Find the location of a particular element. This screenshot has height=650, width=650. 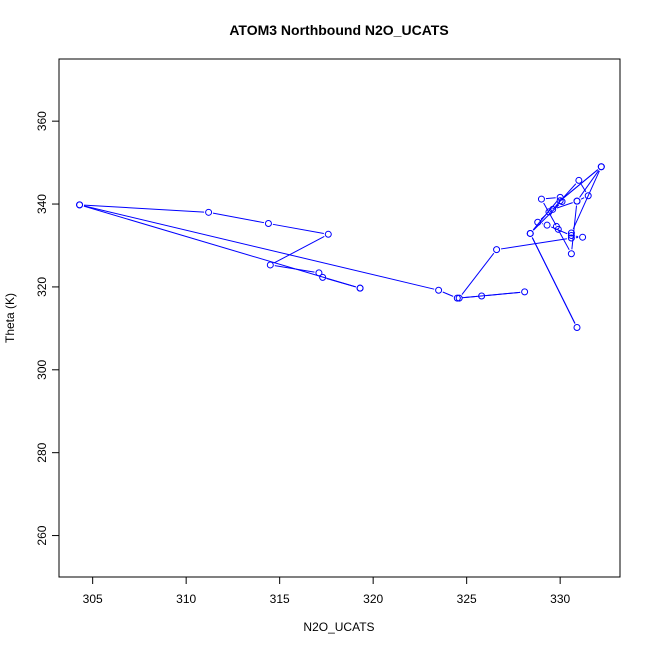

y-tick-label: 320 is located at coordinates (42, 287).